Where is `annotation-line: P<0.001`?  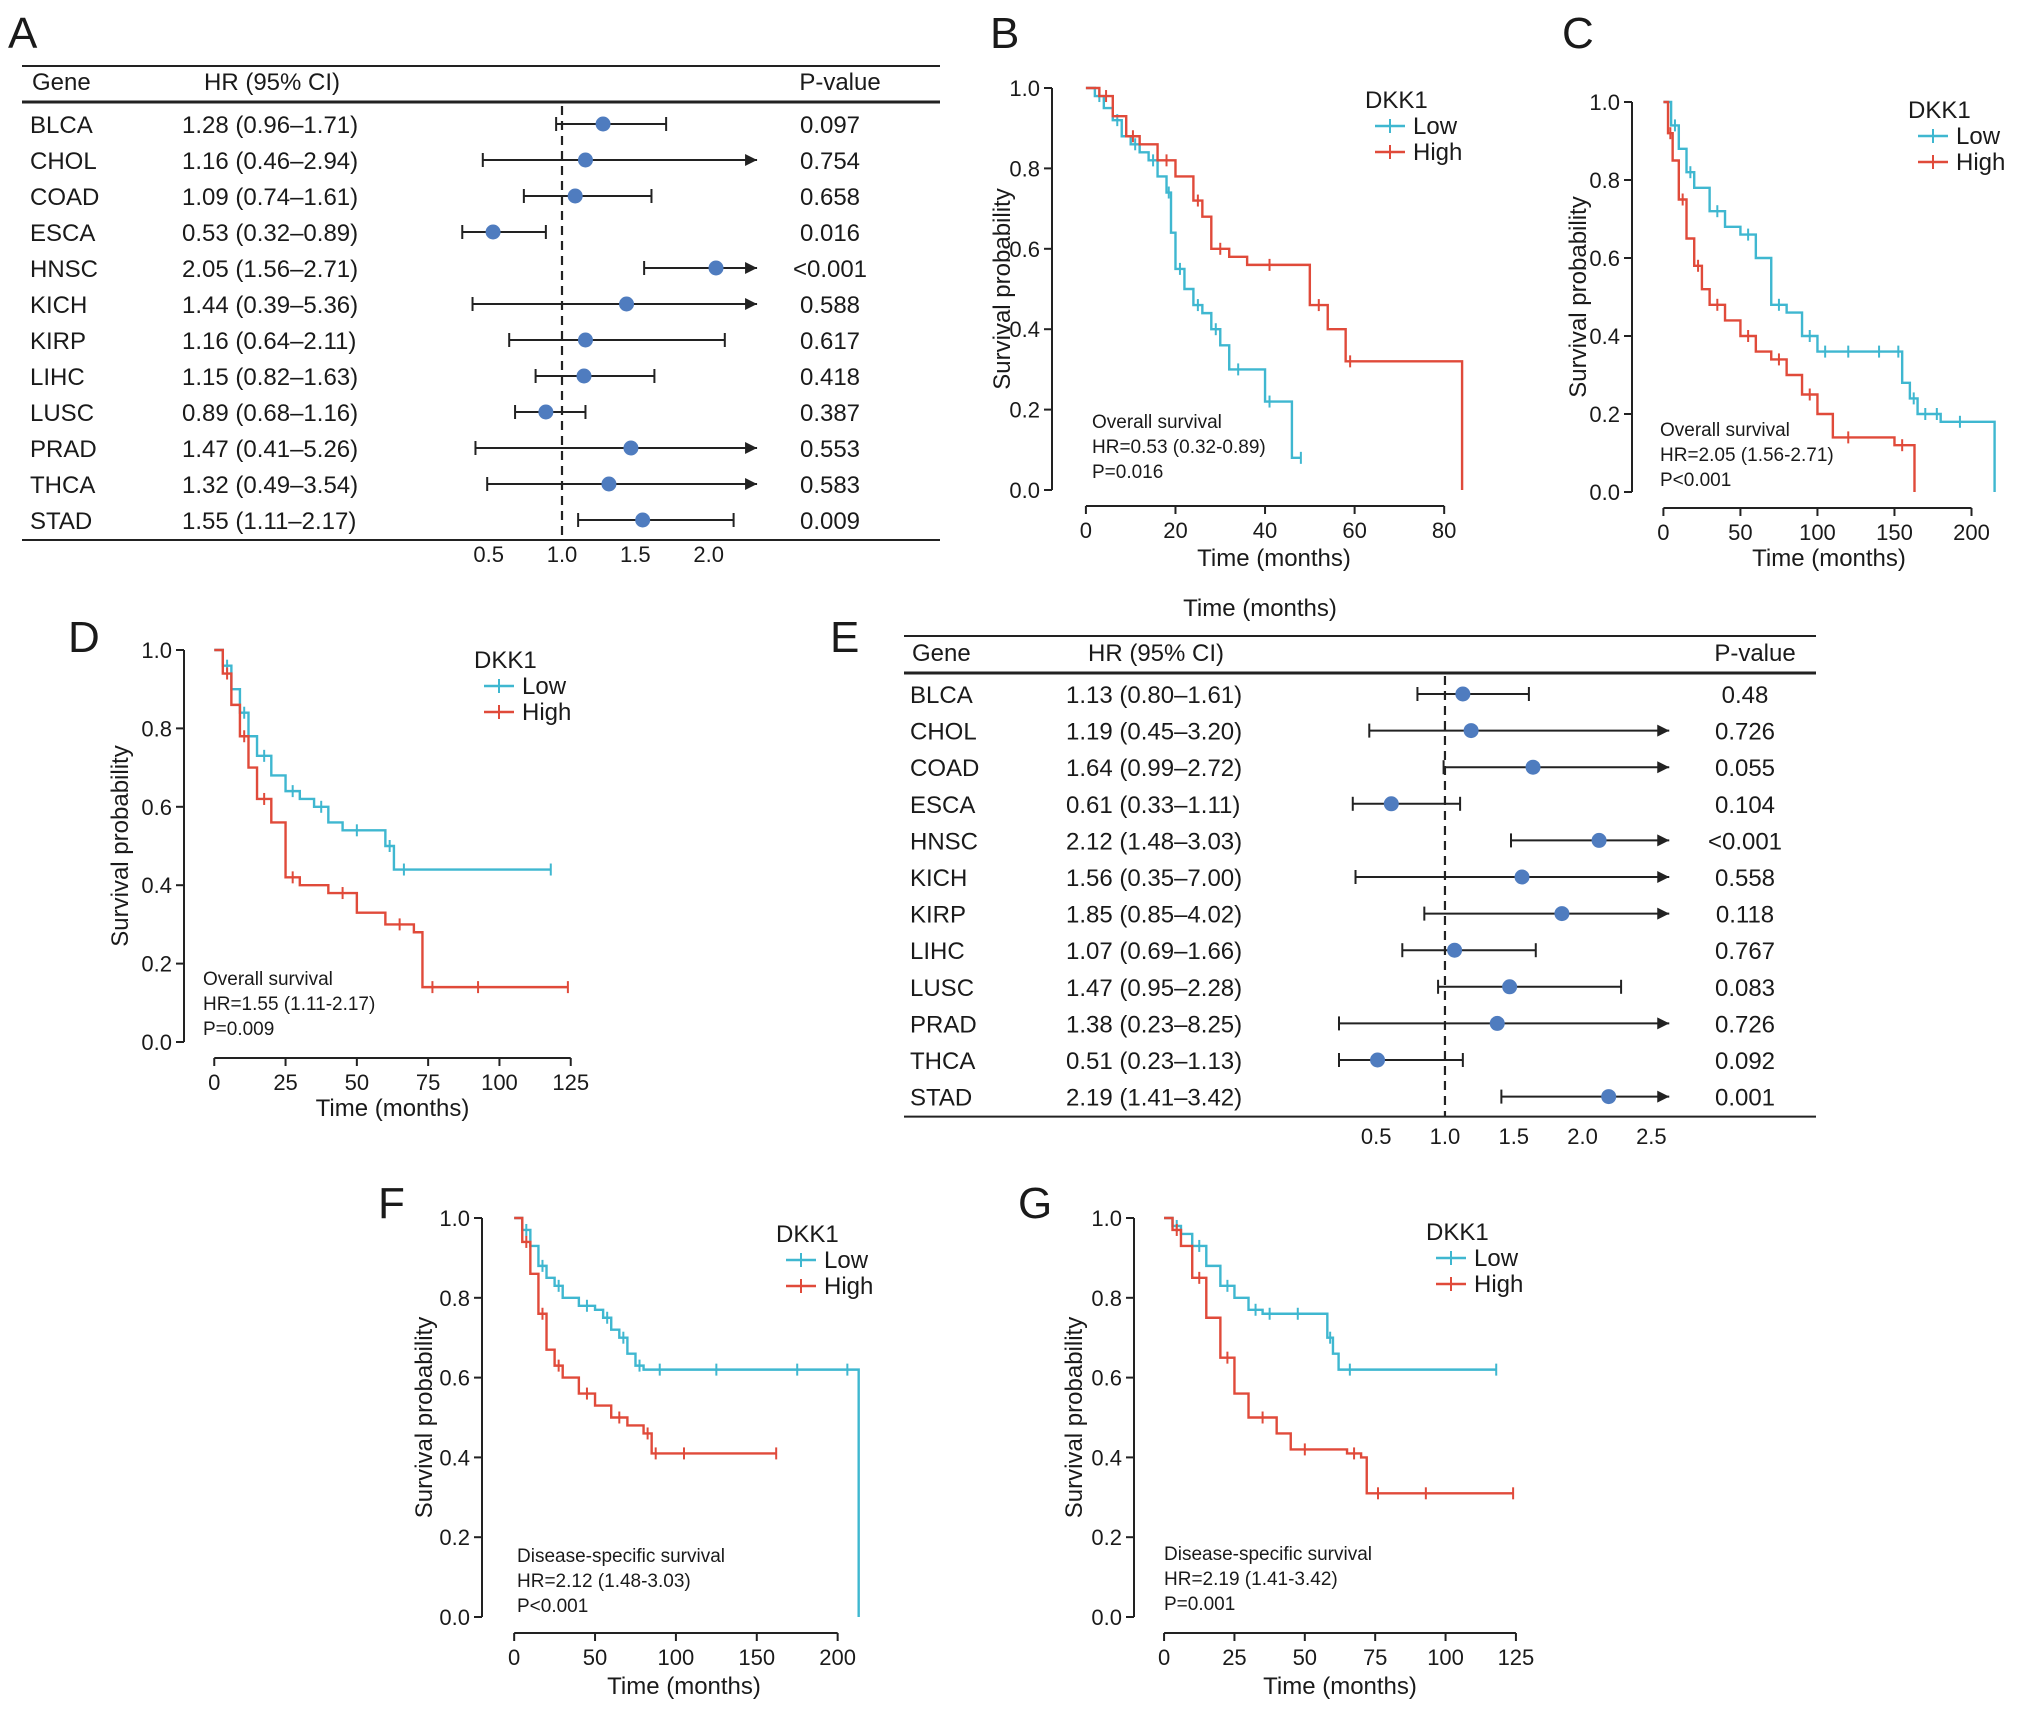 annotation-line: P<0.001 is located at coordinates (1695, 480).